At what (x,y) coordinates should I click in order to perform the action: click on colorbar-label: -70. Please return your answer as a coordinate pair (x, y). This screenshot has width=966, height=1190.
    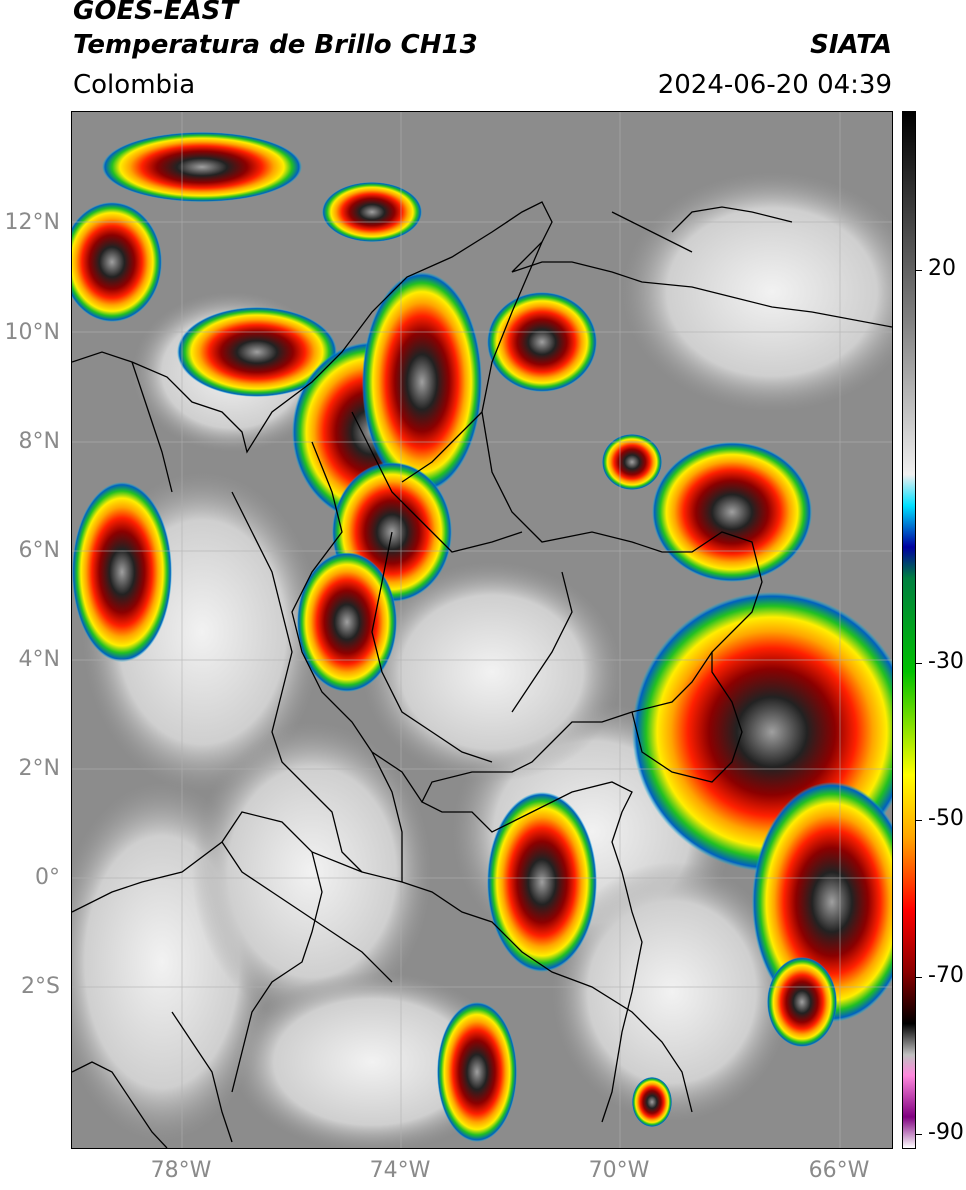
    Looking at the image, I should click on (946, 975).